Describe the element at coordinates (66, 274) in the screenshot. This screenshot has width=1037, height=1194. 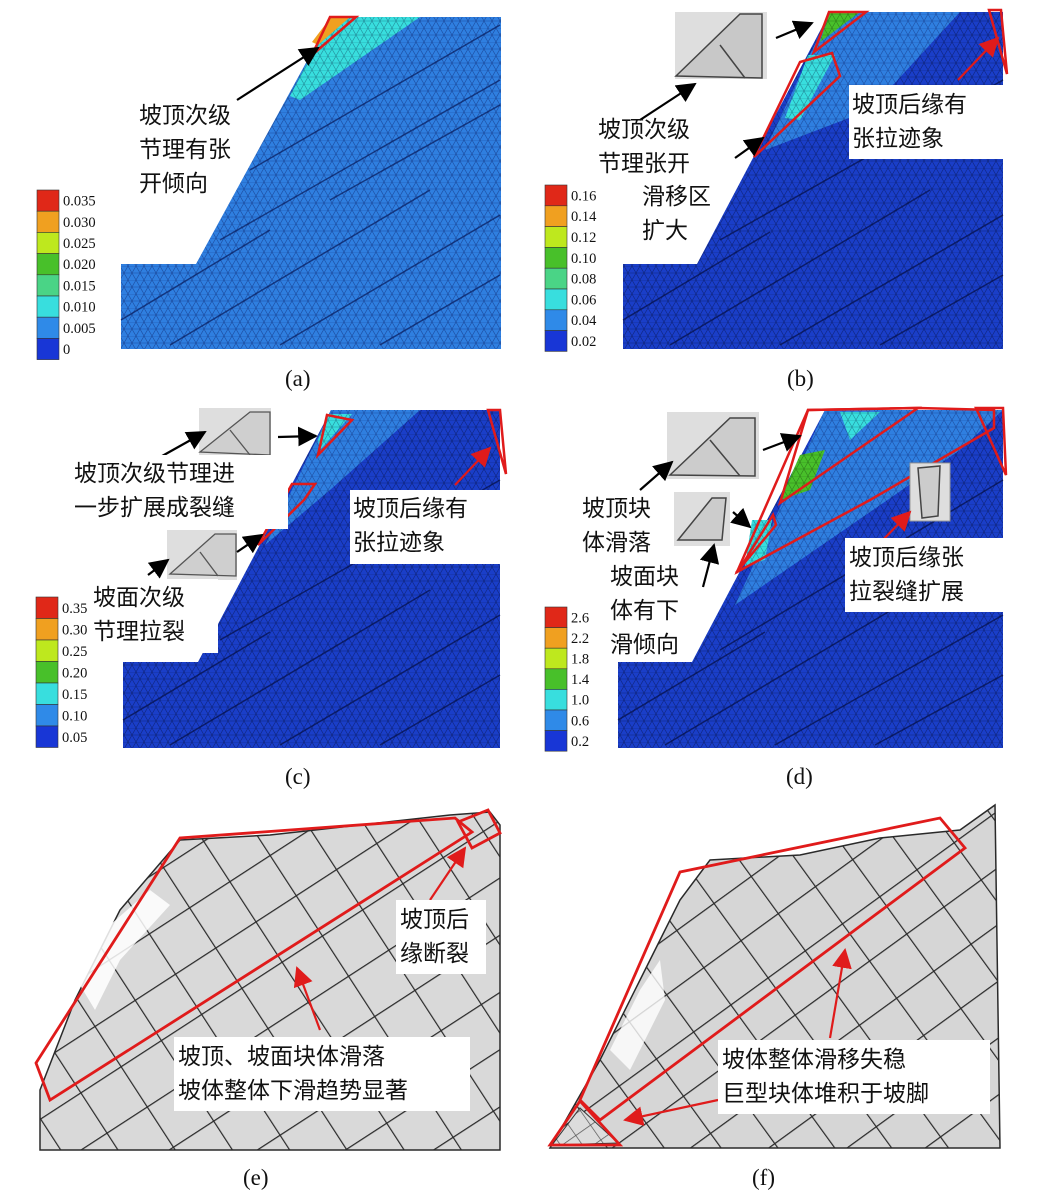
I see `legend: 0.035 0.030 0.025 0.020 0.015 0.010 0.005 0` at that location.